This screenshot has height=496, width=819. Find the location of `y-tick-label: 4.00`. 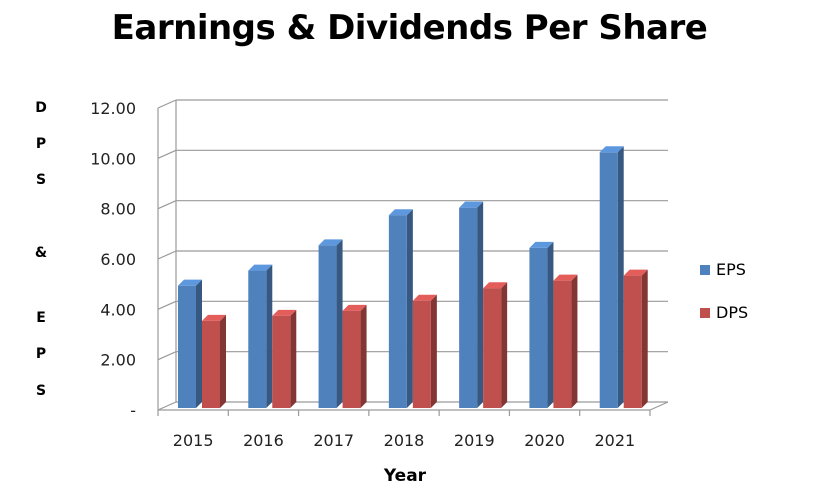

y-tick-label: 4.00 is located at coordinates (118, 309).